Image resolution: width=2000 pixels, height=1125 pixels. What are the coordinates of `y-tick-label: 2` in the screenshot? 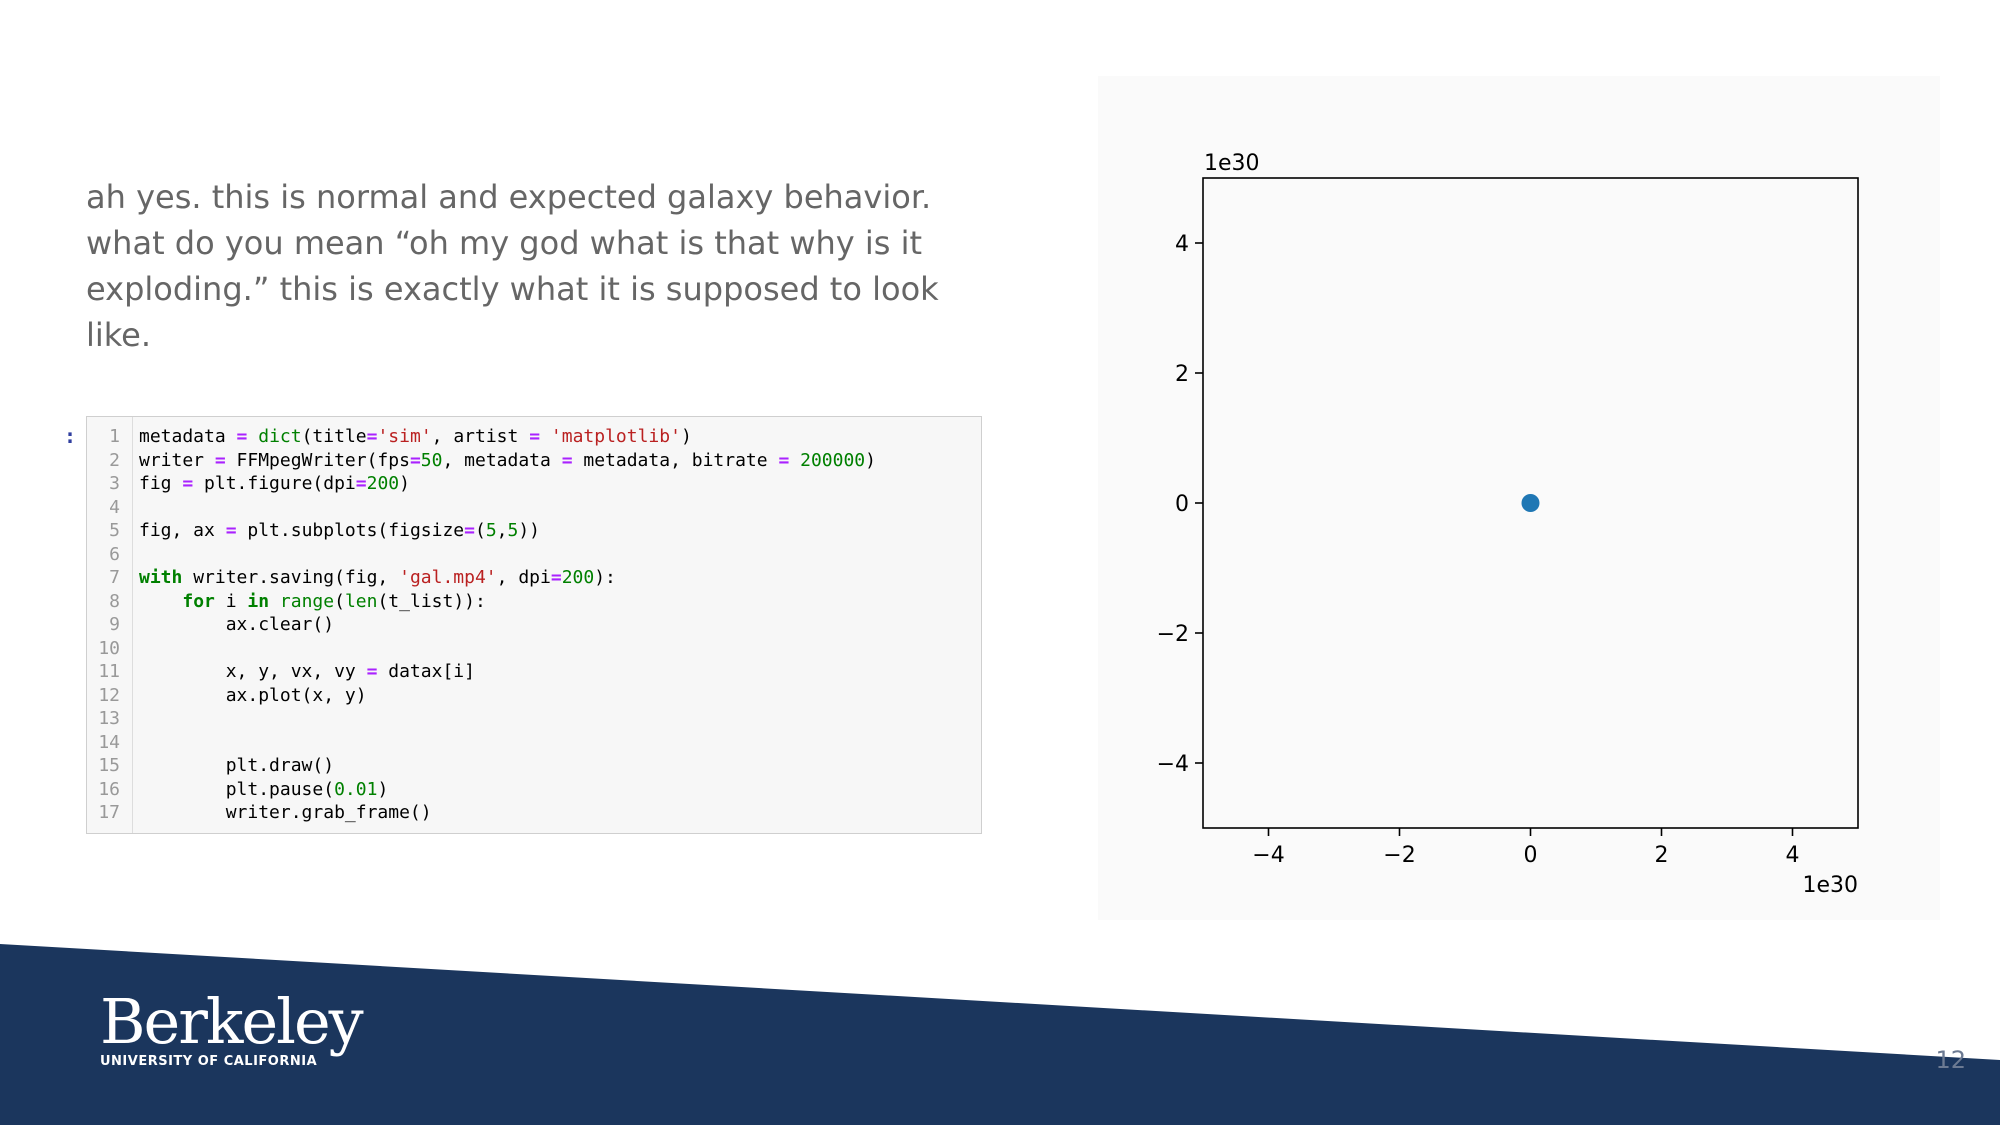 It's located at (1182, 374).